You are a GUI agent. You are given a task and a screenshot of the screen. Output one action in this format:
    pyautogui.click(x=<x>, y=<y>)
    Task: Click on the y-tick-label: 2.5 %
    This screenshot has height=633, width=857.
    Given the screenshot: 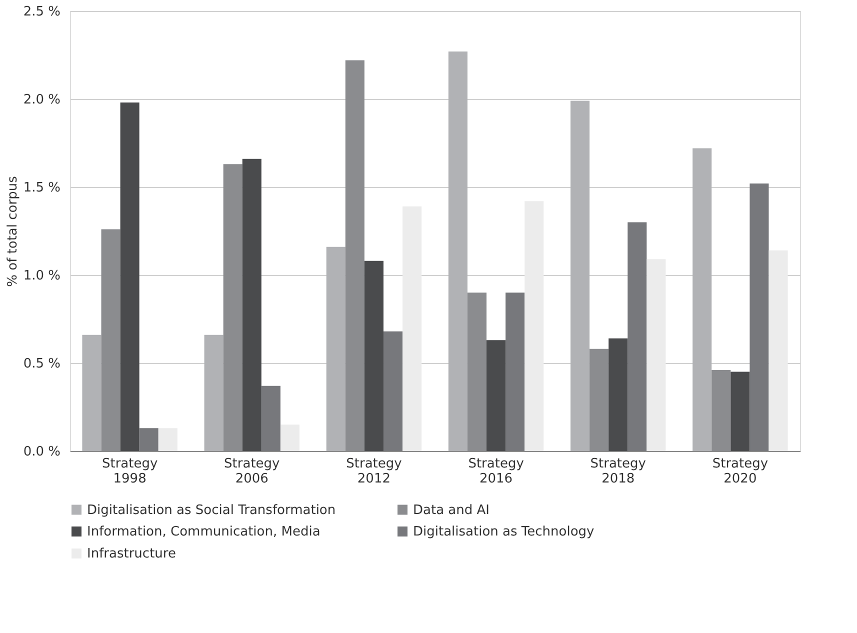 What is the action you would take?
    pyautogui.click(x=41, y=12)
    